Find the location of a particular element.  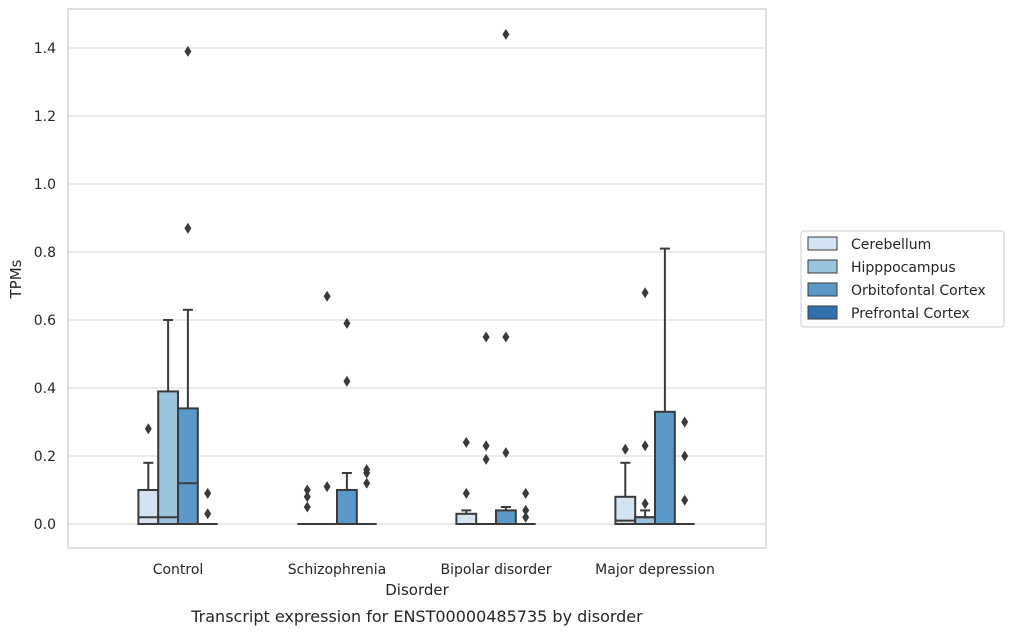

x-tick-label: Schizophrenia is located at coordinates (337, 570).